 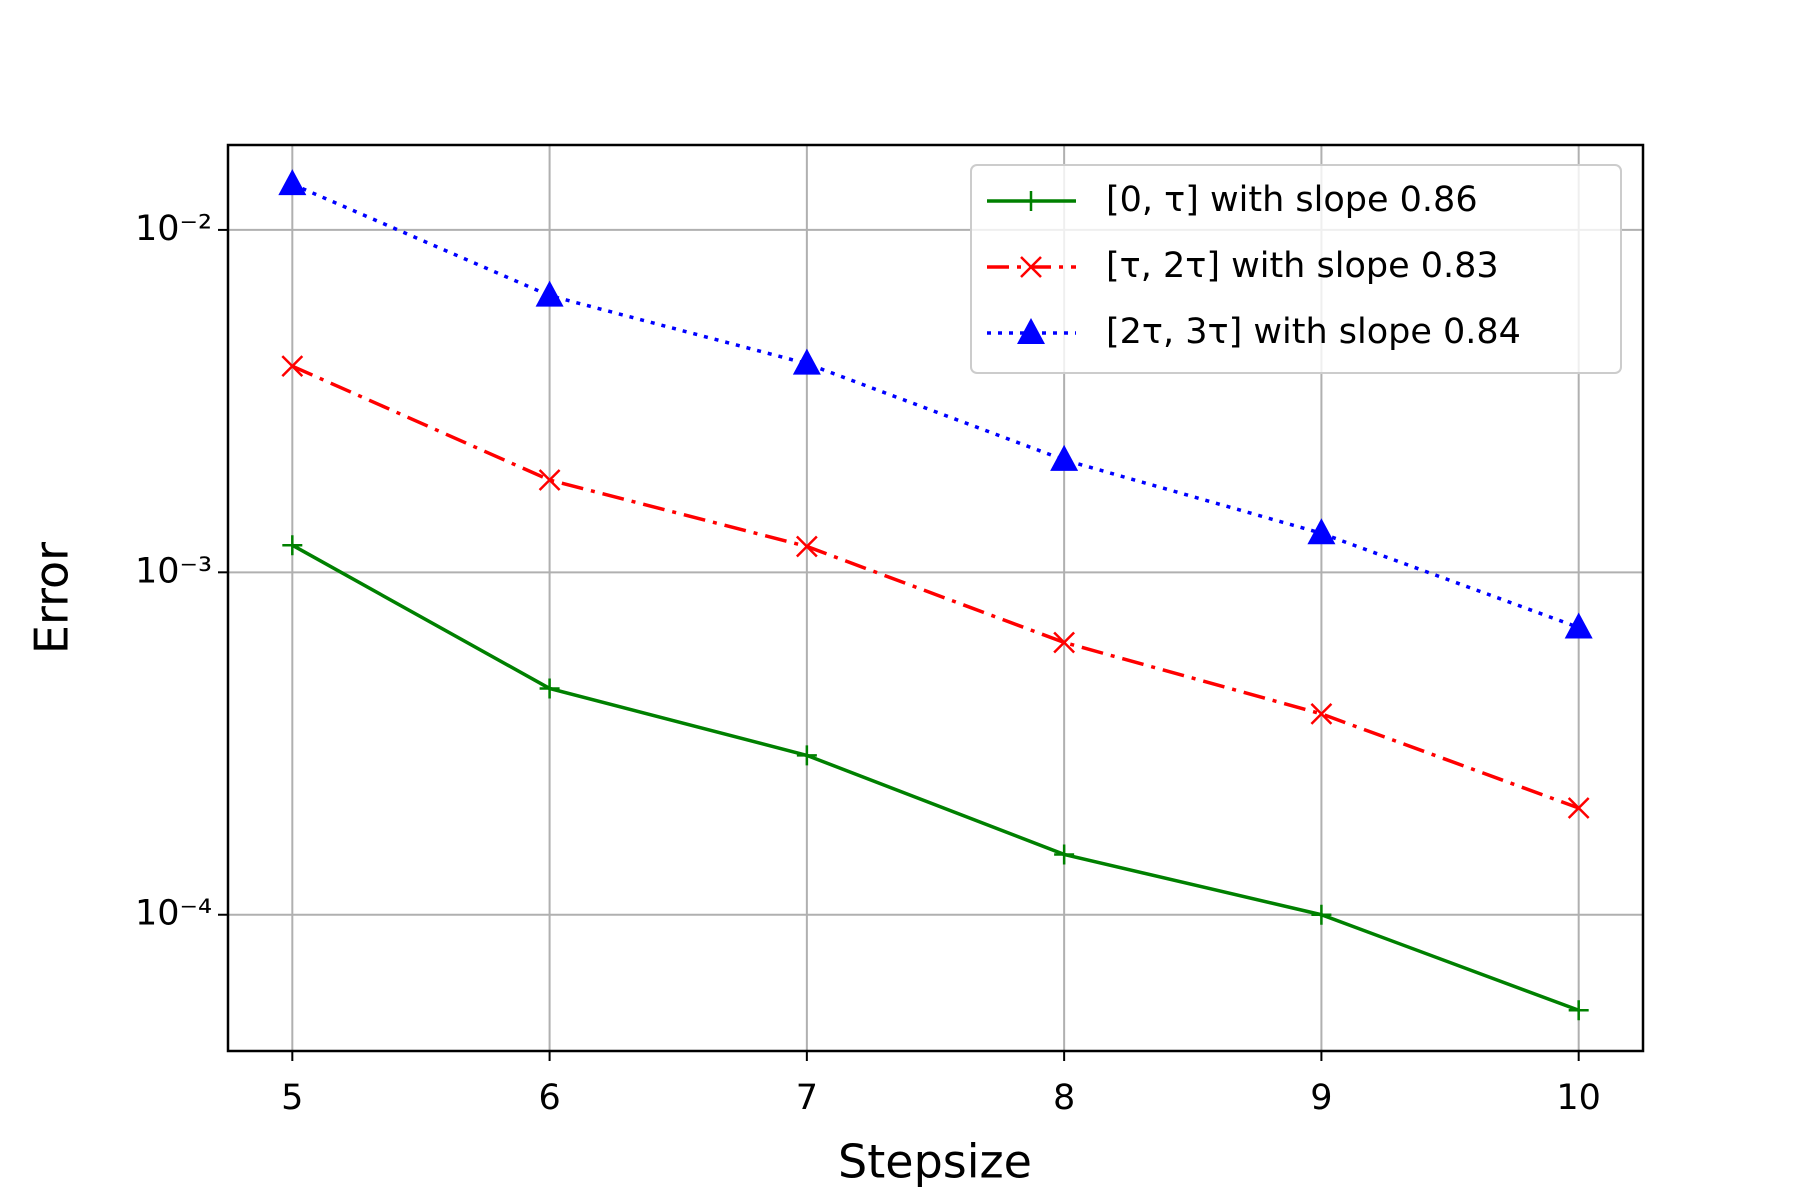 I want to click on legend-label: [2τ, 3τ] with slope 0.84, so click(x=1313, y=332).